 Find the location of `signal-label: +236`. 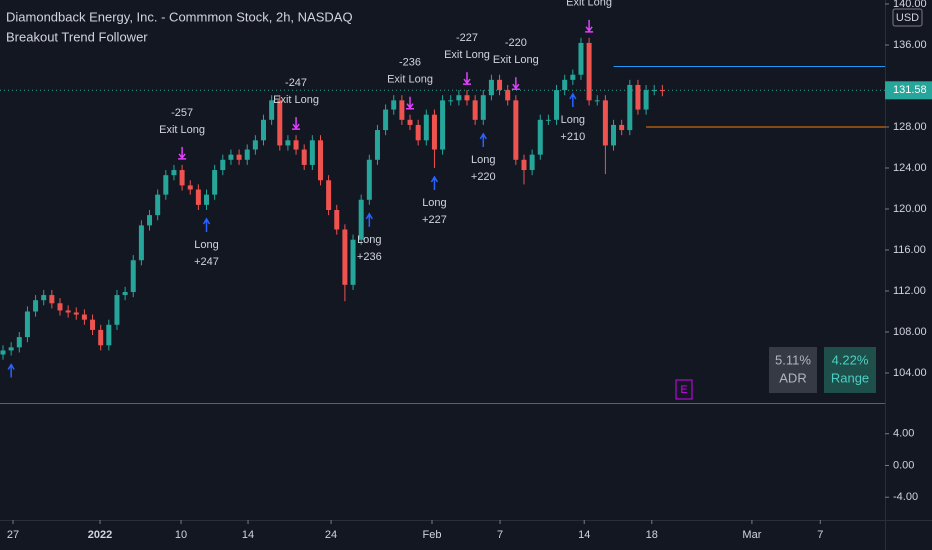

signal-label: +236 is located at coordinates (369, 257).